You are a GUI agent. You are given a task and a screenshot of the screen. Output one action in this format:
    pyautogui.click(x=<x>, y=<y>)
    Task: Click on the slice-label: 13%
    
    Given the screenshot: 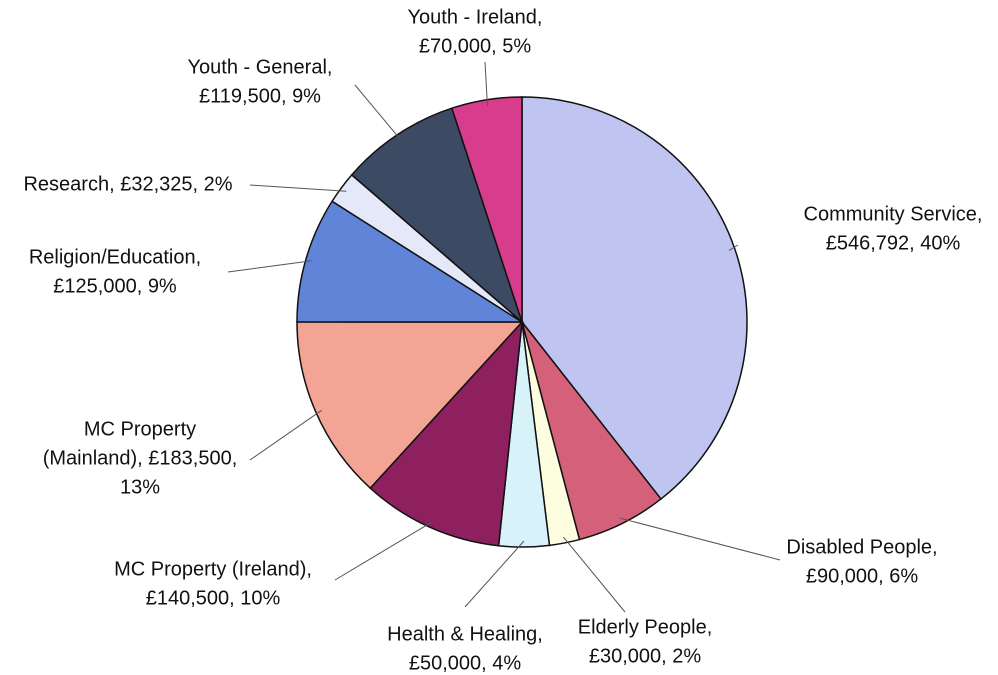 What is the action you would take?
    pyautogui.click(x=140, y=487)
    